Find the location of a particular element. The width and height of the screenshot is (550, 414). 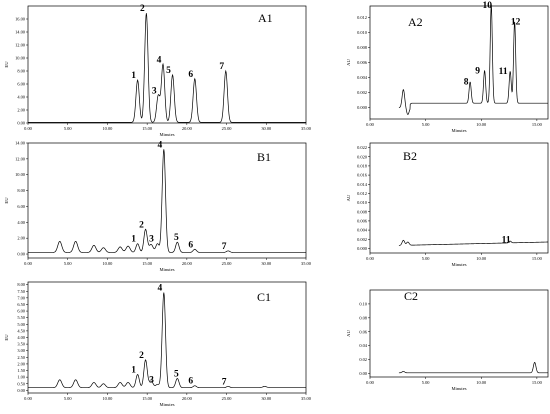

y-tick-label: 16.00 is located at coordinates (20, 19).